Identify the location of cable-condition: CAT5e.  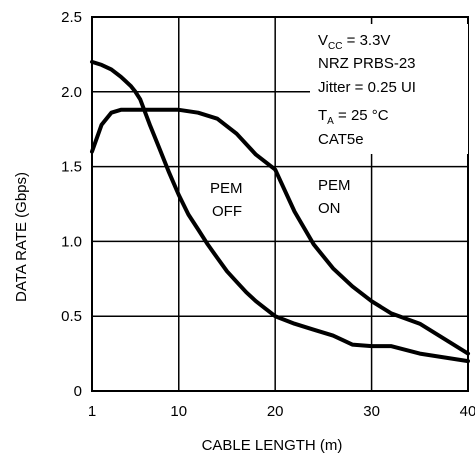
(341, 139).